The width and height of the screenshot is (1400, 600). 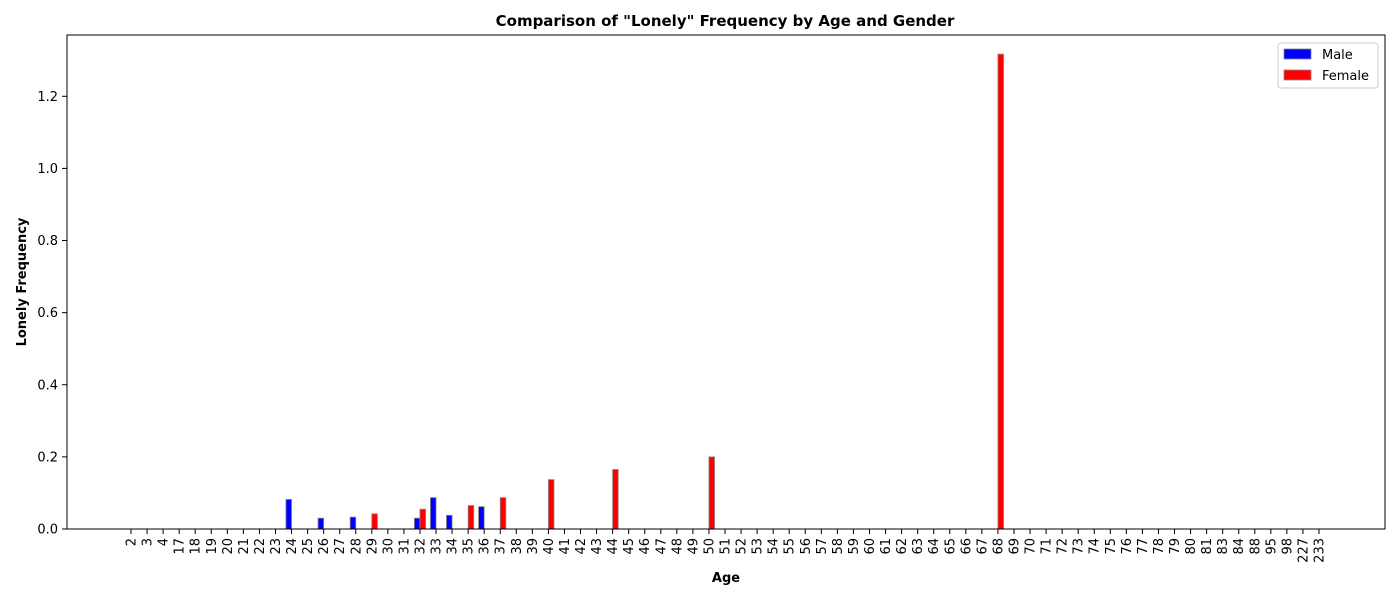 I want to click on x-tick-label: 37, so click(x=501, y=546).